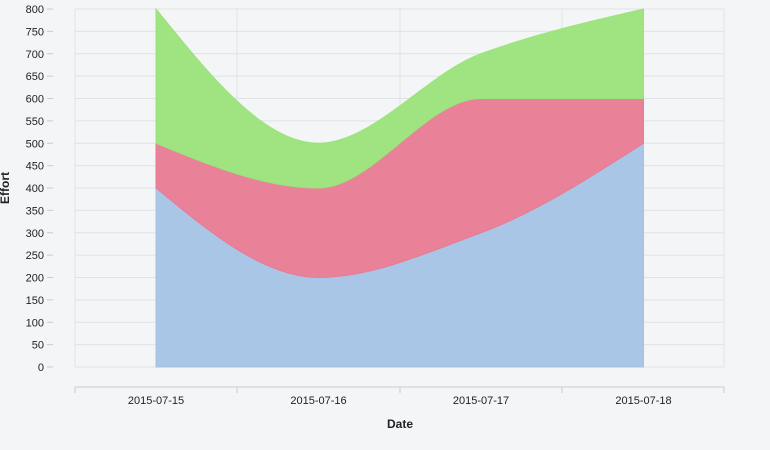 This screenshot has width=770, height=450. What do you see at coordinates (38, 346) in the screenshot?
I see `y-tick-label: 50` at bounding box center [38, 346].